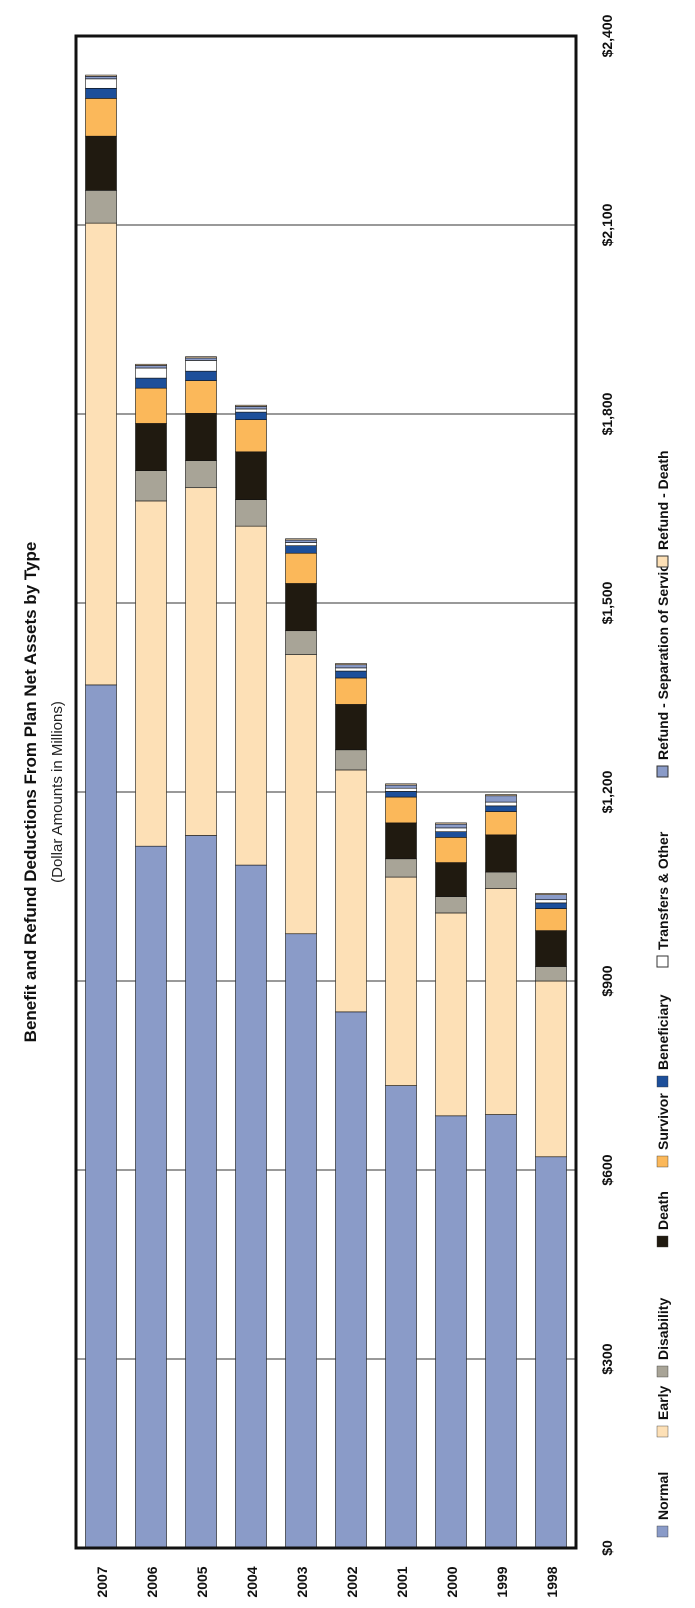  What do you see at coordinates (201, 359) in the screenshot?
I see `bar-segment-refund-separation-of-service-2005` at bounding box center [201, 359].